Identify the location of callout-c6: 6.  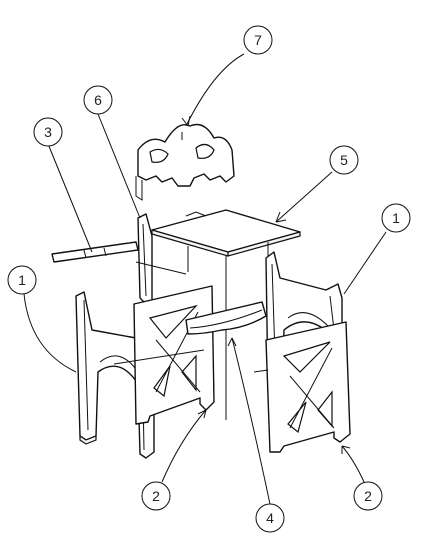
(98, 100).